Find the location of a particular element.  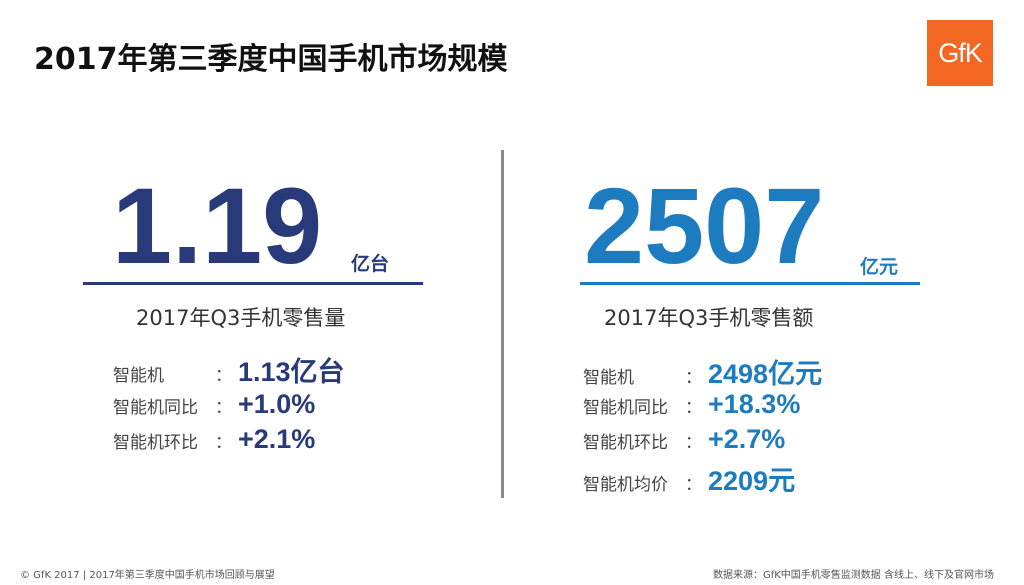

stat-value: 2209元 is located at coordinates (752, 481).